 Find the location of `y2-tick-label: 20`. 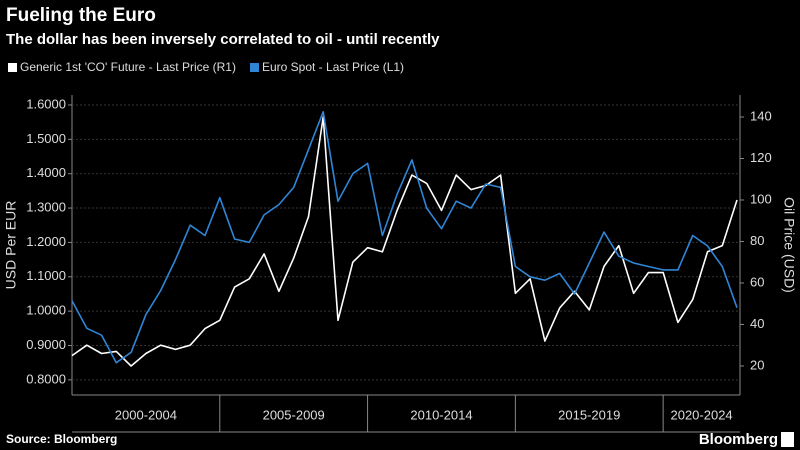

y2-tick-label: 20 is located at coordinates (757, 364).